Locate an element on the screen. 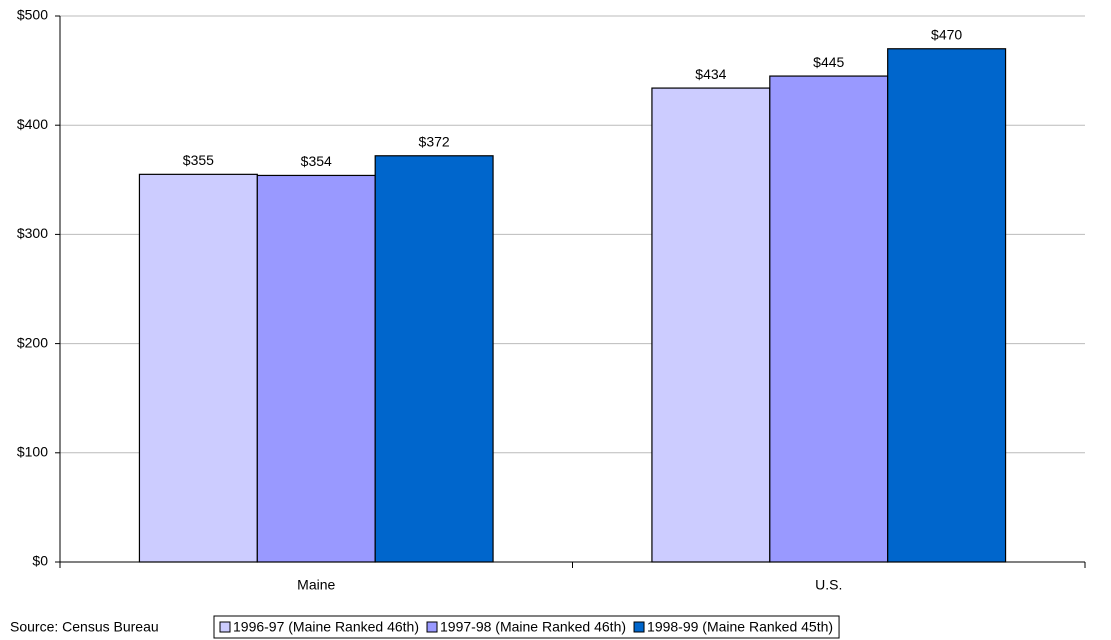 This screenshot has height=640, width=1111. value-label: $354 is located at coordinates (316, 161).